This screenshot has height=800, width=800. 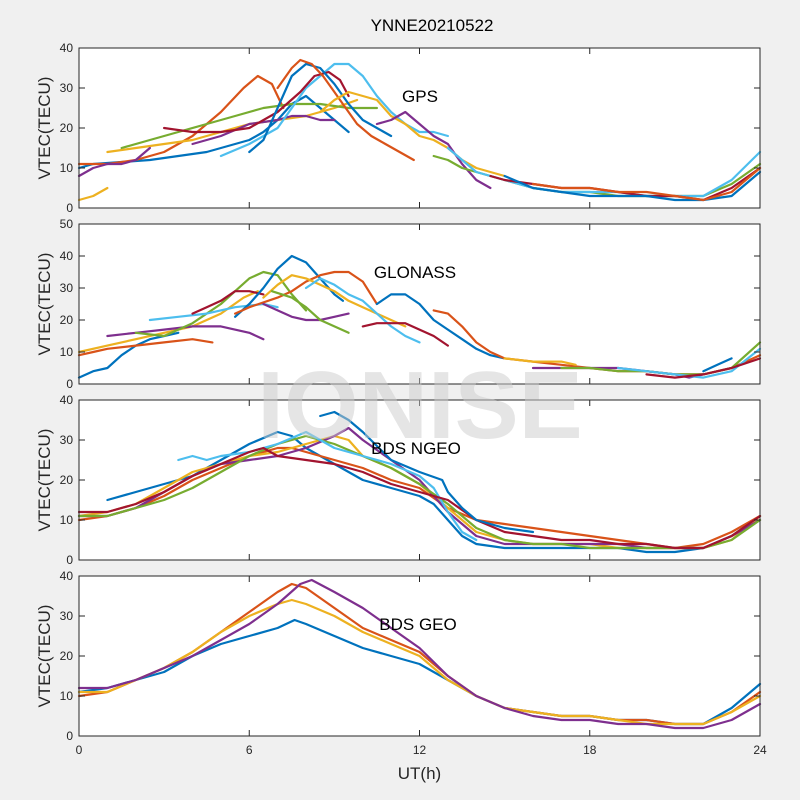 What do you see at coordinates (760, 750) in the screenshot?
I see `x-tick-label: 24` at bounding box center [760, 750].